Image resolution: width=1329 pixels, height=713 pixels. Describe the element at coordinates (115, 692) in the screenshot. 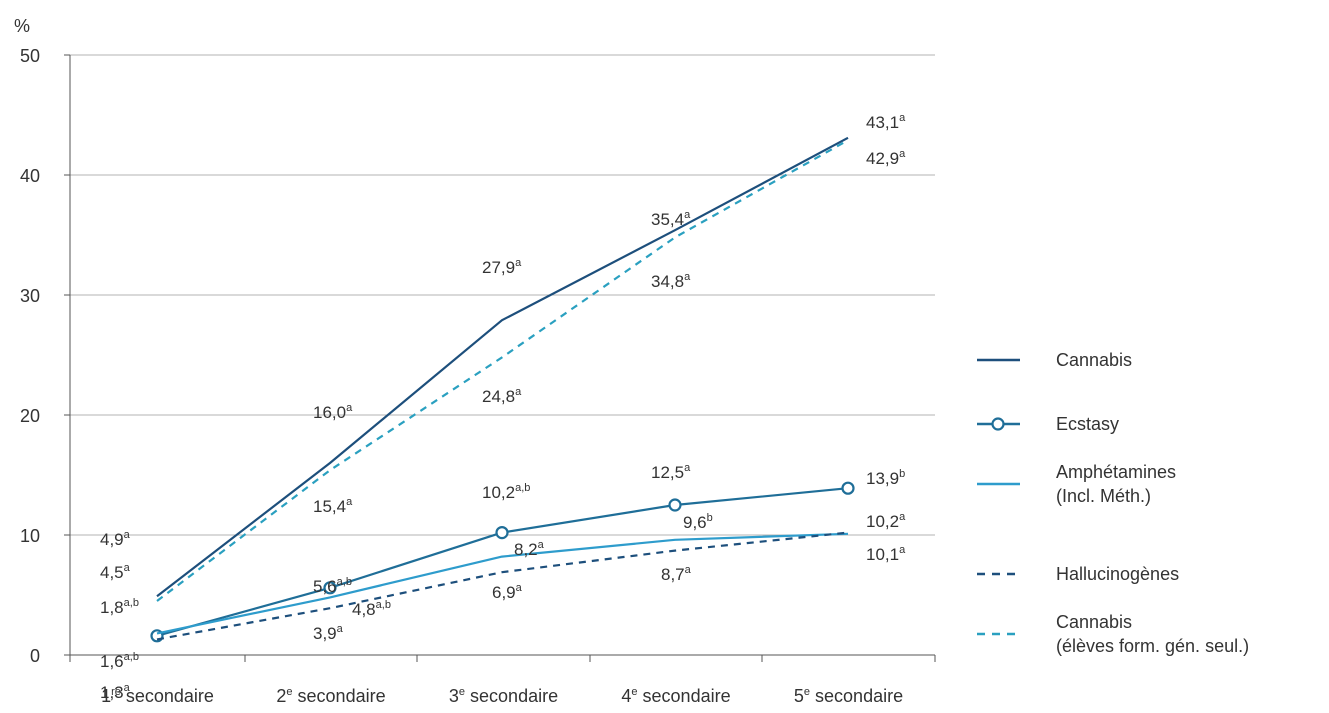

I see `data-label-hallucinogenes-1: 1,3a` at that location.